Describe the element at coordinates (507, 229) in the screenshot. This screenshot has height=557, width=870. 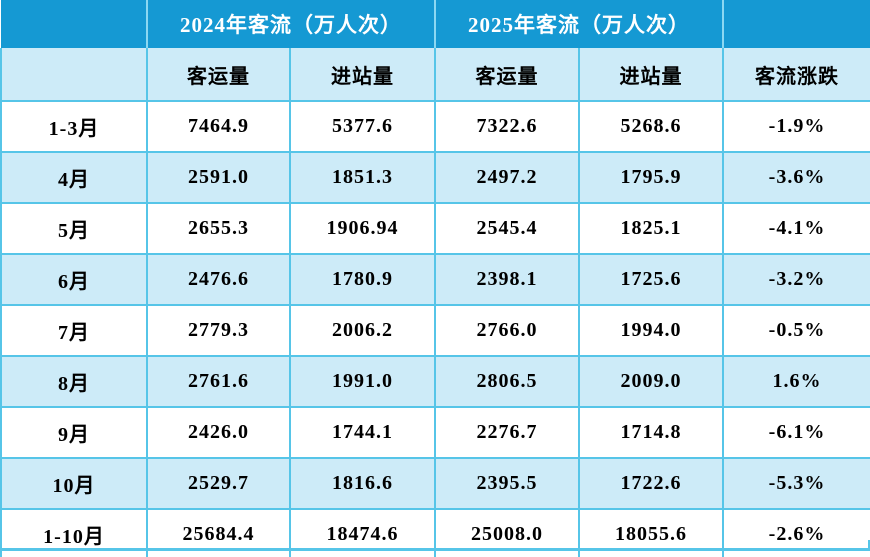
I see `value-cell: 2545.4` at that location.